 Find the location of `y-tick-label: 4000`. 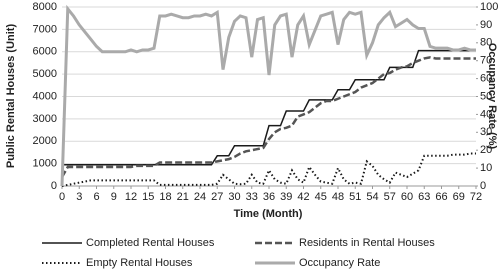

y-tick-label: 4000 is located at coordinates (45, 96).